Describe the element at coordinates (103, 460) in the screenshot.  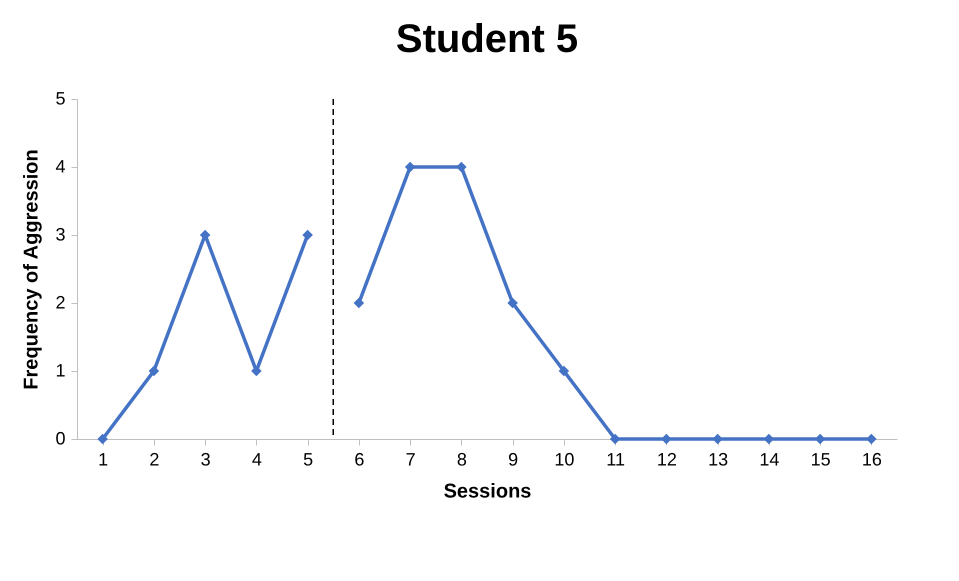
I see `x-tick-label: 1` at that location.